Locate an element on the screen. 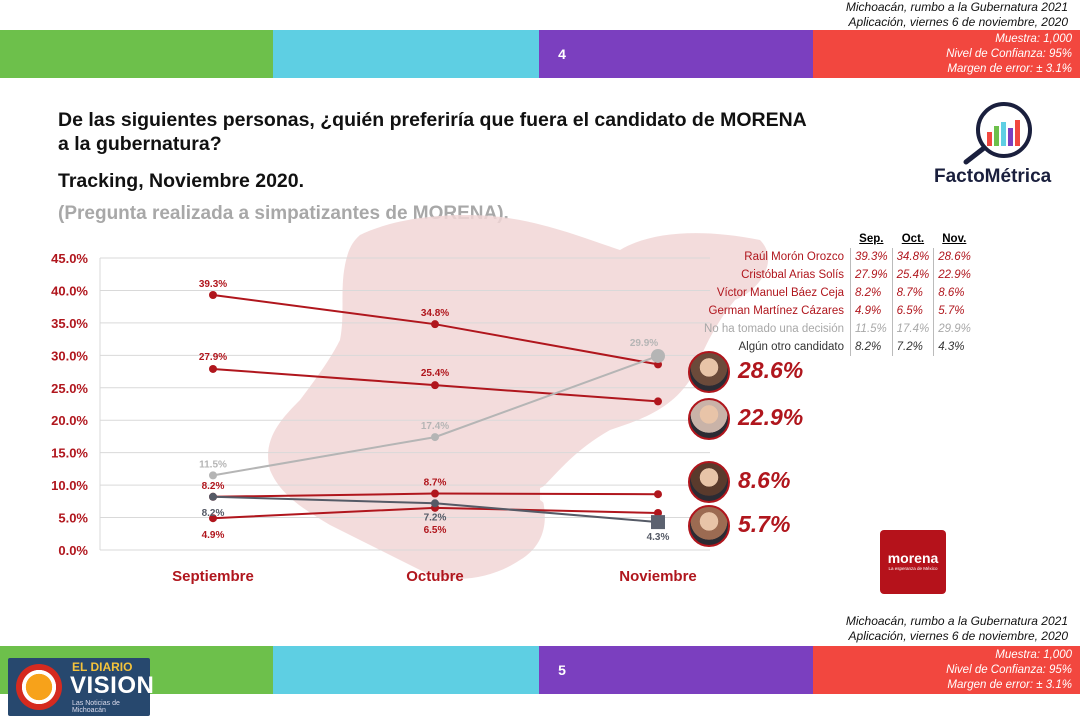 The height and width of the screenshot is (727, 1080). tracking-title: Tracking, Noviembre 2020. is located at coordinates (181, 181).